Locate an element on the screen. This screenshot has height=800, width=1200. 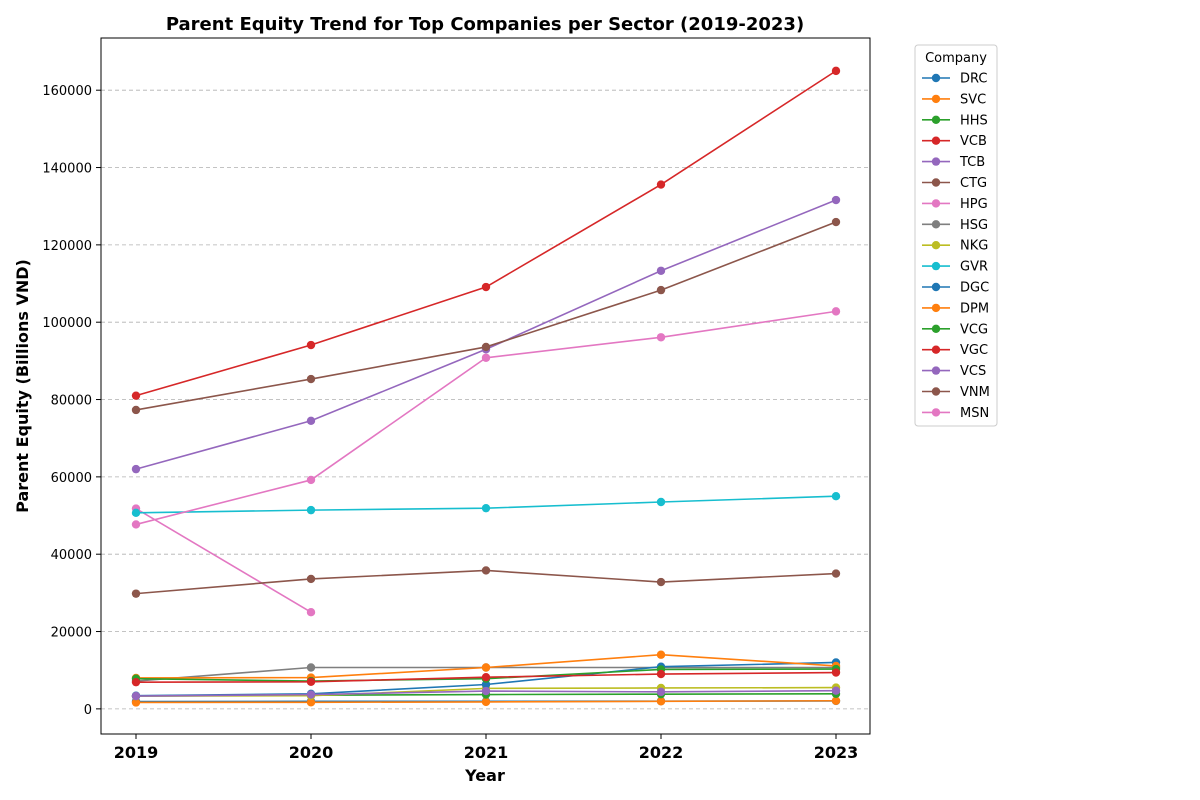
legend-item-vcb: VCB is located at coordinates (954, 141).